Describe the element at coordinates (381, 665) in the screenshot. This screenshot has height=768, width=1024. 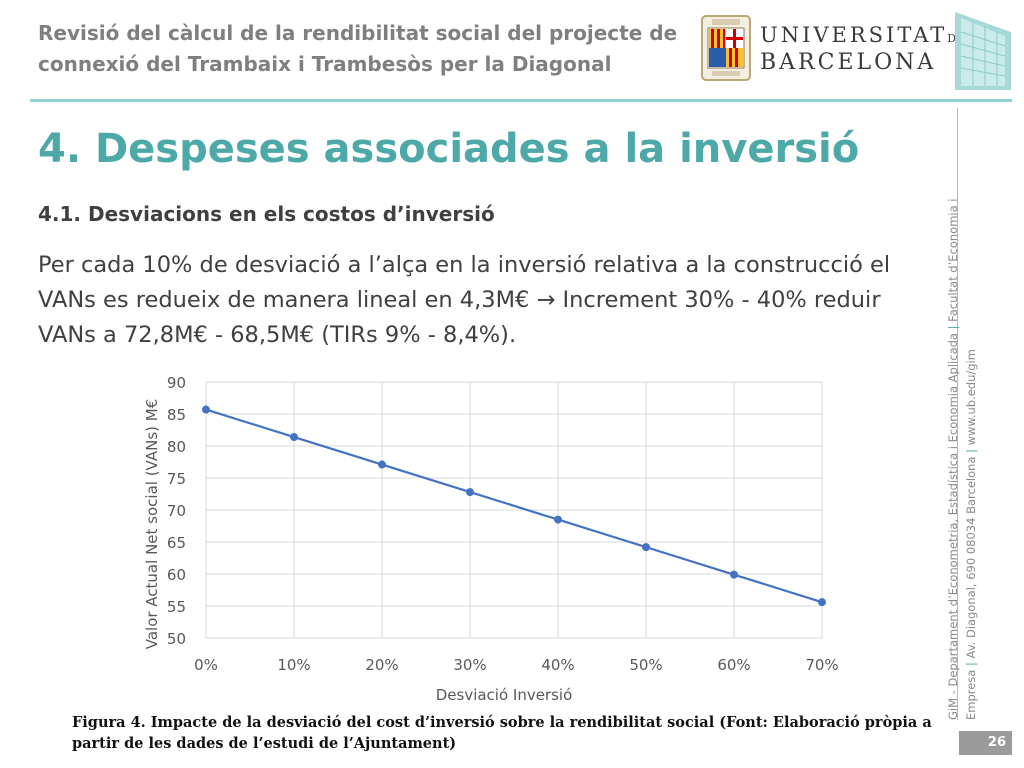
I see `x-tick-label: 20%` at that location.